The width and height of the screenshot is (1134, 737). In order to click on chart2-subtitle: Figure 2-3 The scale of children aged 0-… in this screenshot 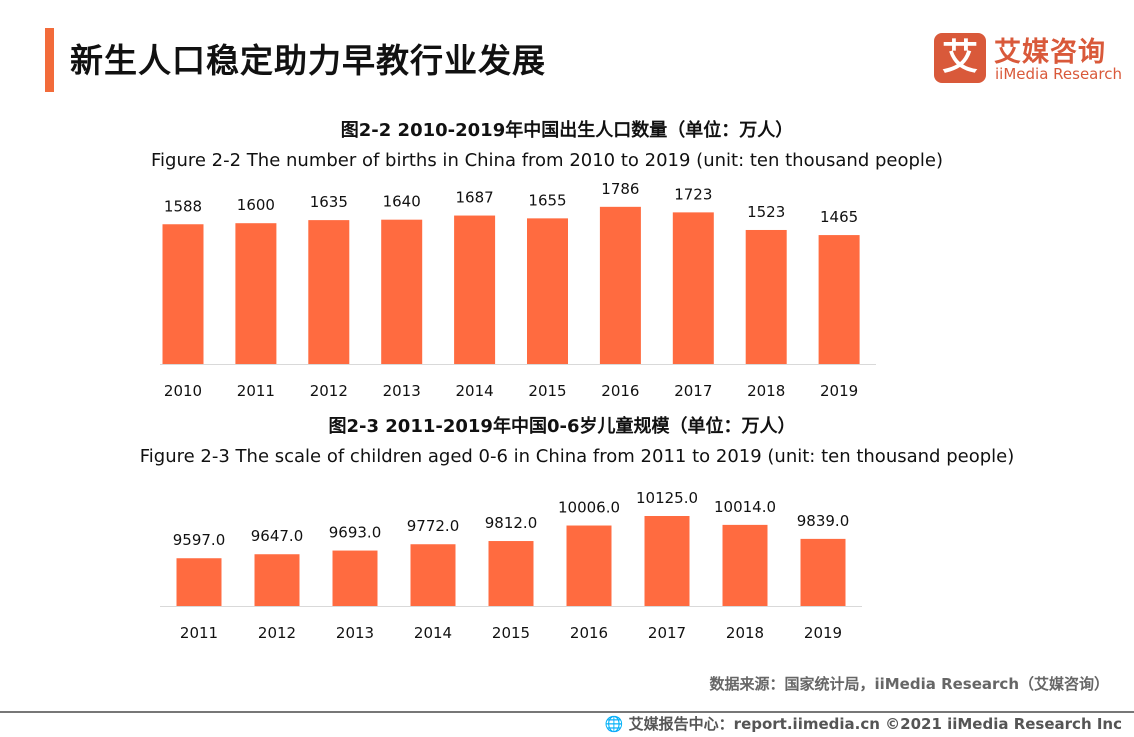, I will do `click(577, 456)`.